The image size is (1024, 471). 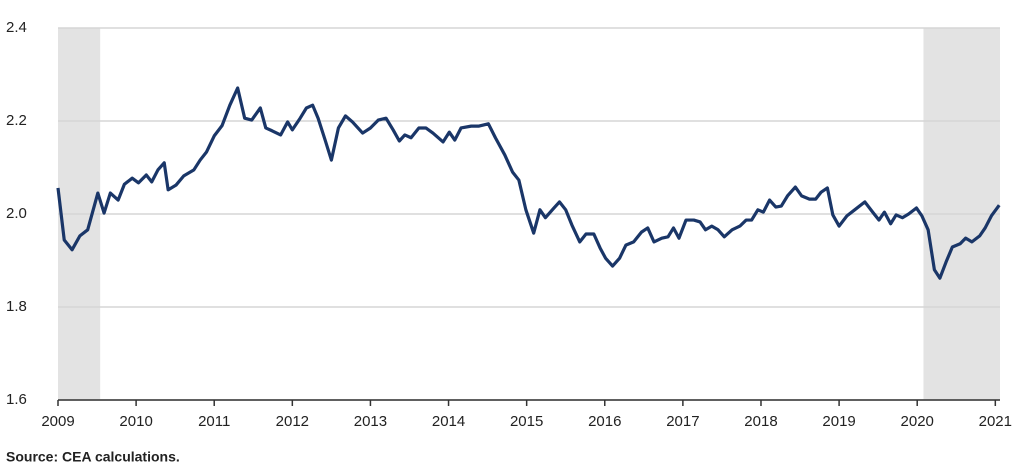 What do you see at coordinates (93, 457) in the screenshot?
I see `source-note: Source: CEA calculations.` at bounding box center [93, 457].